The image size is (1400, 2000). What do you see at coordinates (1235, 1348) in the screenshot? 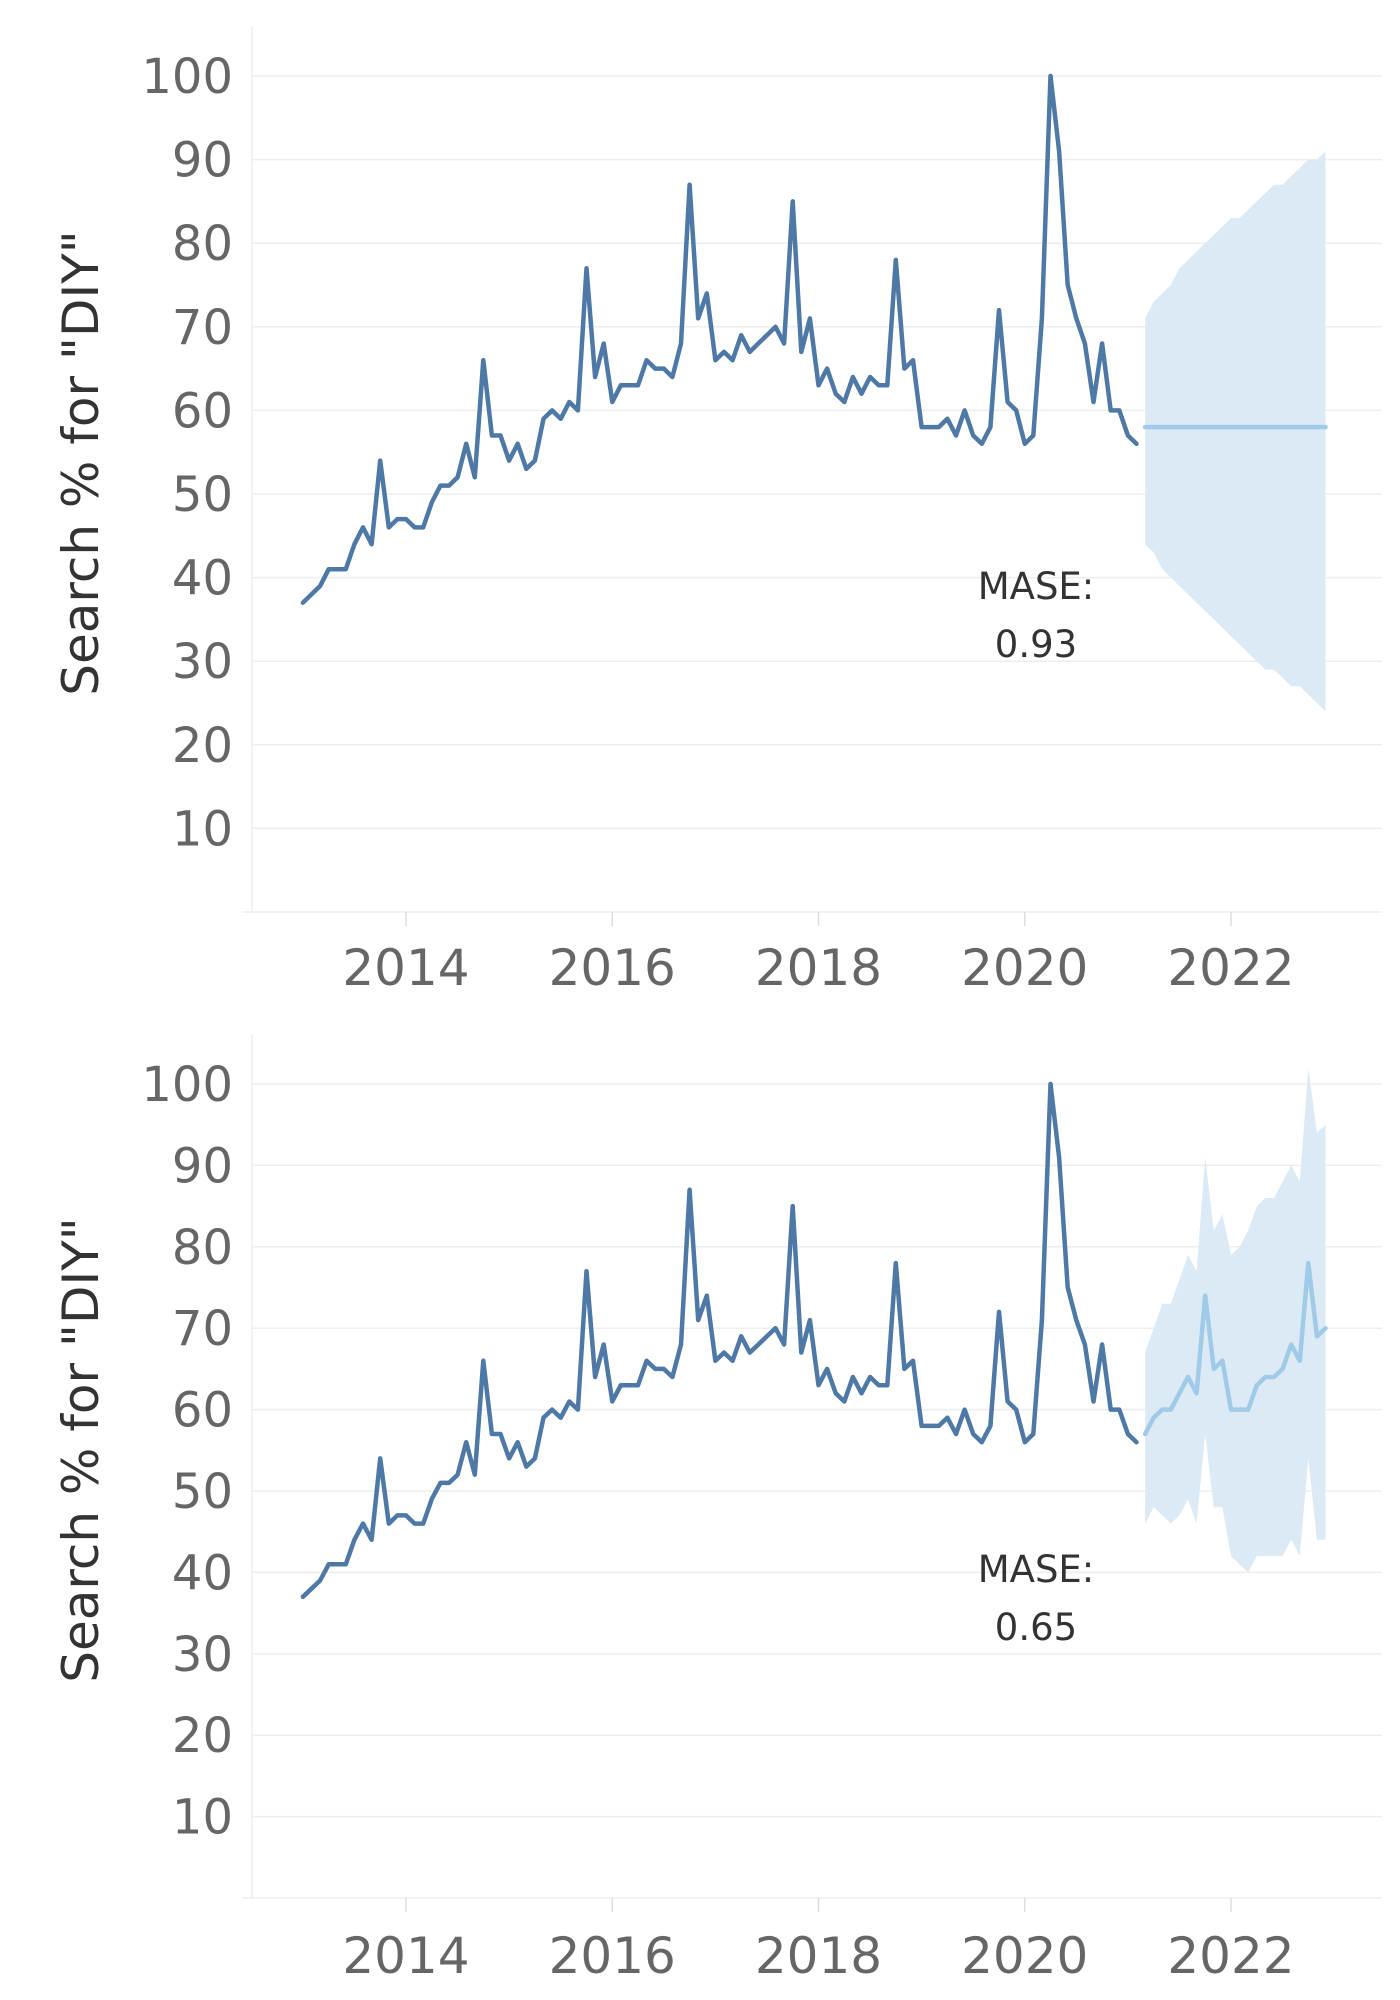
I see `forecast-series-line` at bounding box center [1235, 1348].